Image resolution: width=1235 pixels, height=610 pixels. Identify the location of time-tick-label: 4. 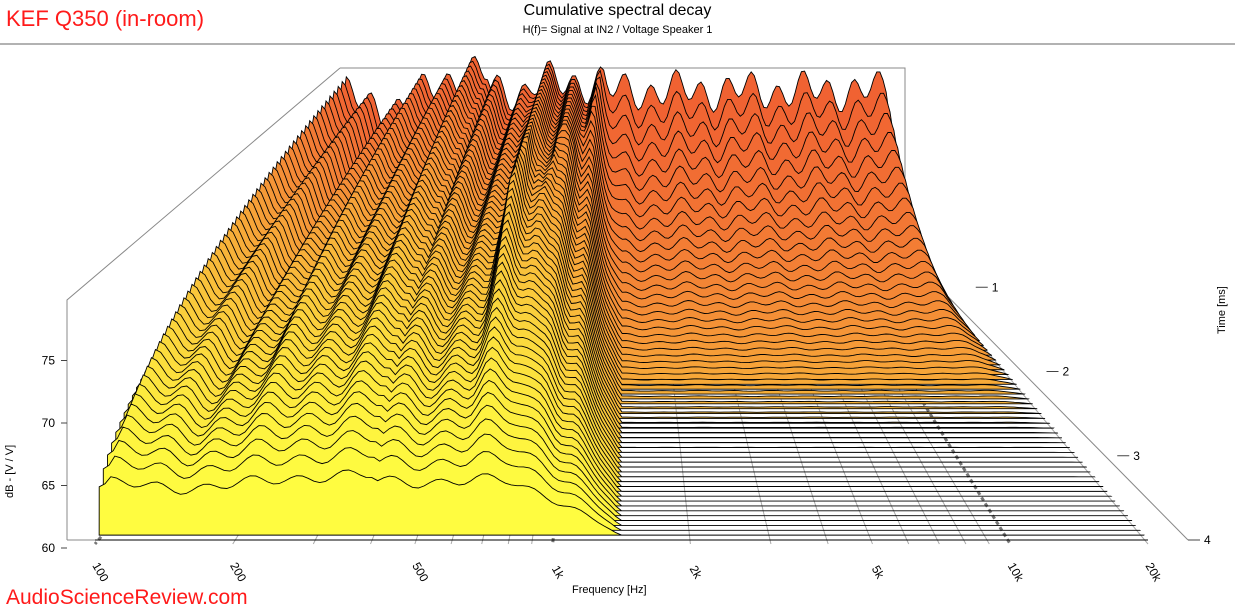
(1207, 540).